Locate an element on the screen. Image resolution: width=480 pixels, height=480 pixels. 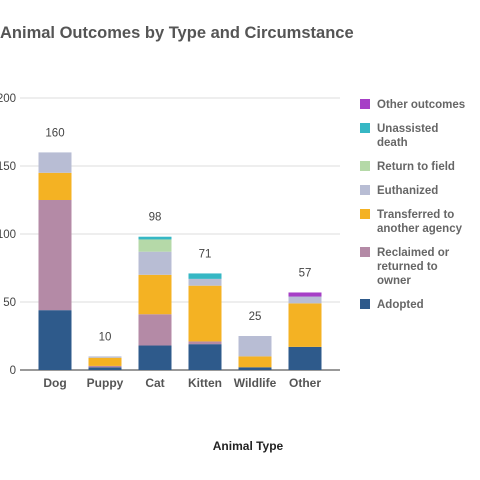
y-tick-label: 50 is located at coordinates (9, 303).